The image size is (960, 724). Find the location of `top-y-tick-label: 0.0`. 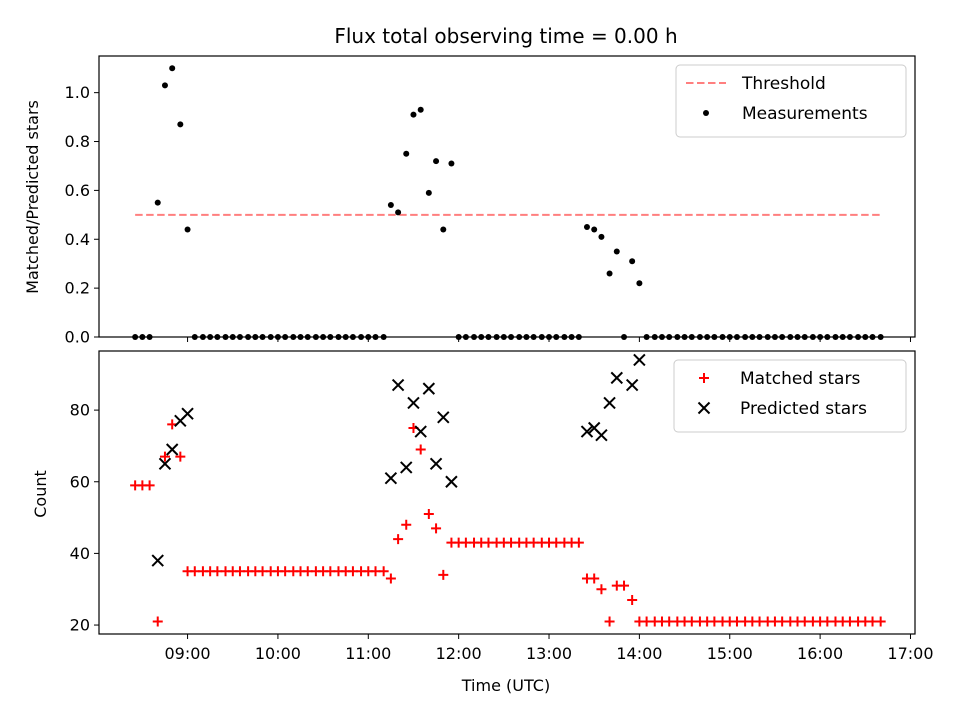

top-y-tick-label: 0.0 is located at coordinates (77, 337).